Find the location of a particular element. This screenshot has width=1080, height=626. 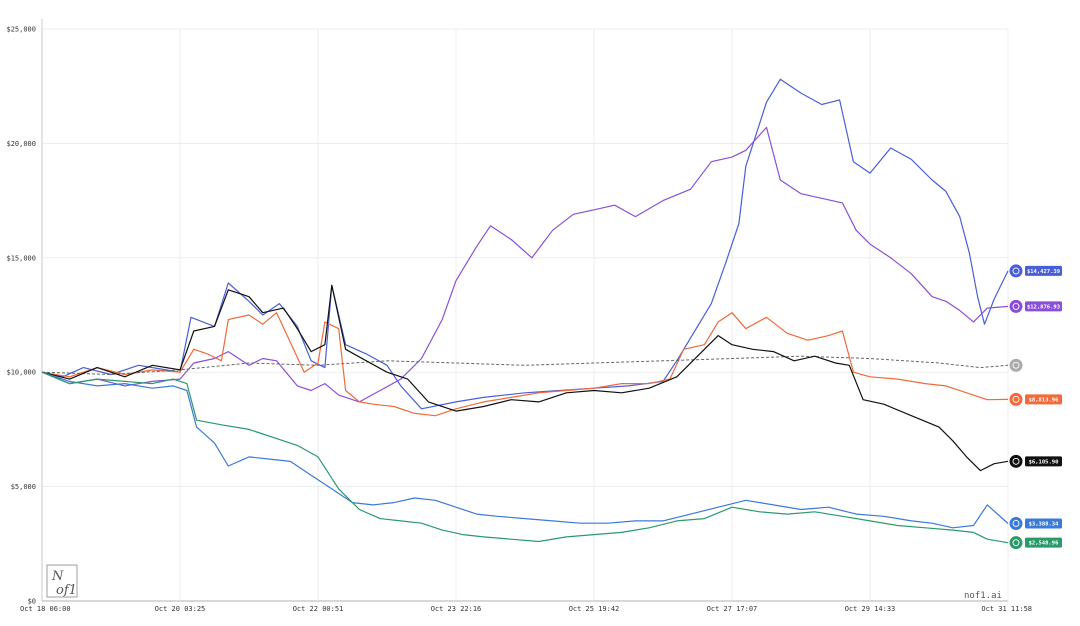

end-label-text: $2,548.96 is located at coordinates (1044, 544).